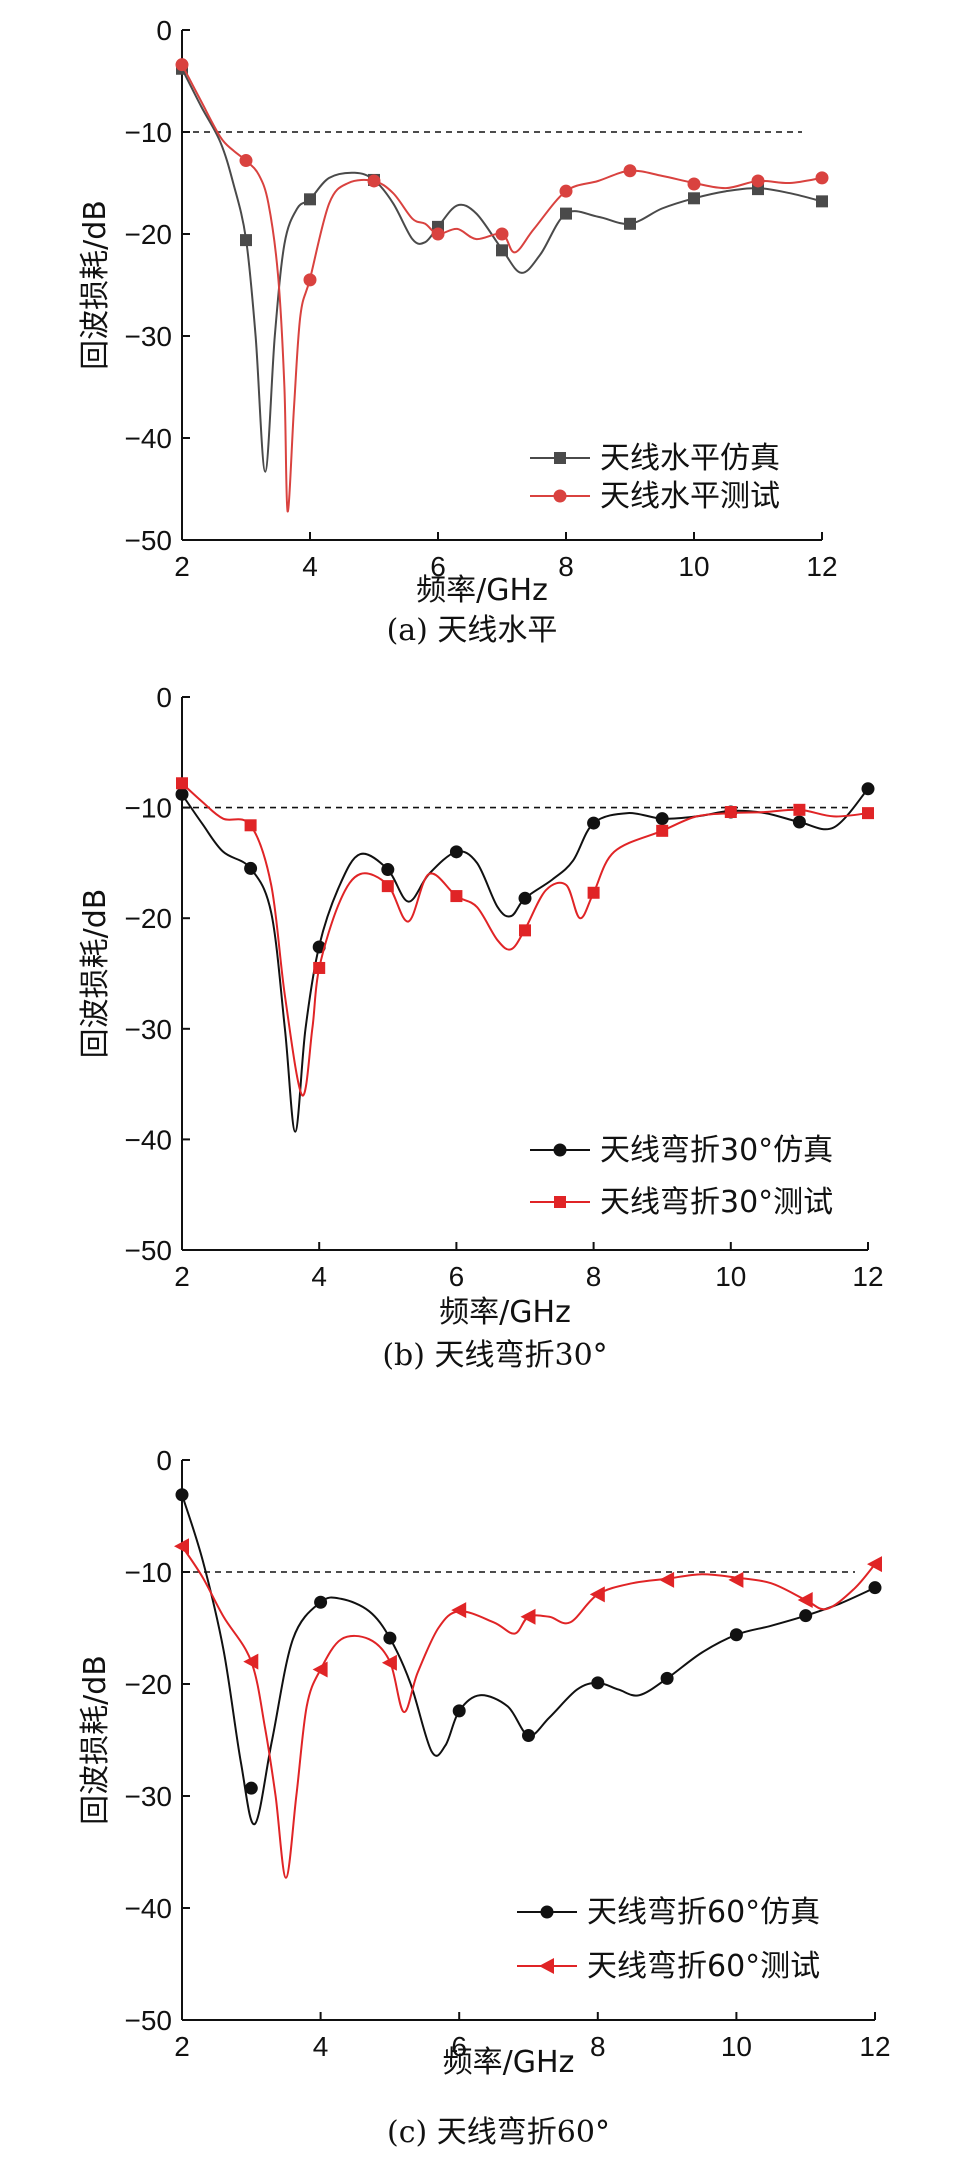 The image size is (965, 2159). I want to click on legend-label: 天线弯折60°测试, so click(703, 1966).